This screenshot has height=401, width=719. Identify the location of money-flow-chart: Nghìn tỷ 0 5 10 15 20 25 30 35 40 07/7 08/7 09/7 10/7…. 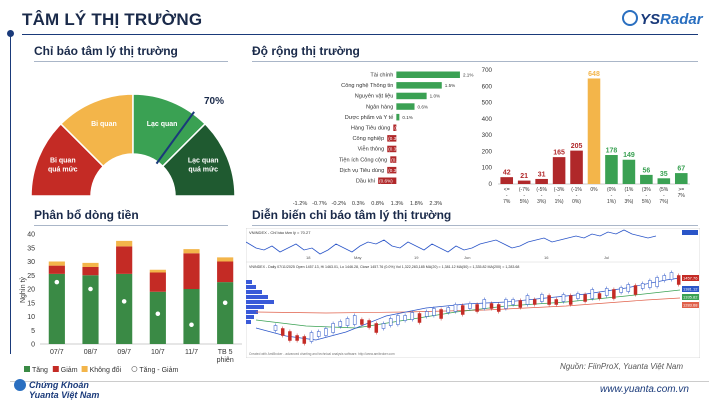
(131, 303).